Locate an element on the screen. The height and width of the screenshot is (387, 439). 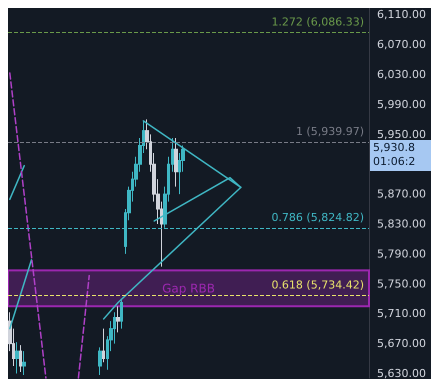
y-tick-label: 5,710.00 is located at coordinates (401, 313).